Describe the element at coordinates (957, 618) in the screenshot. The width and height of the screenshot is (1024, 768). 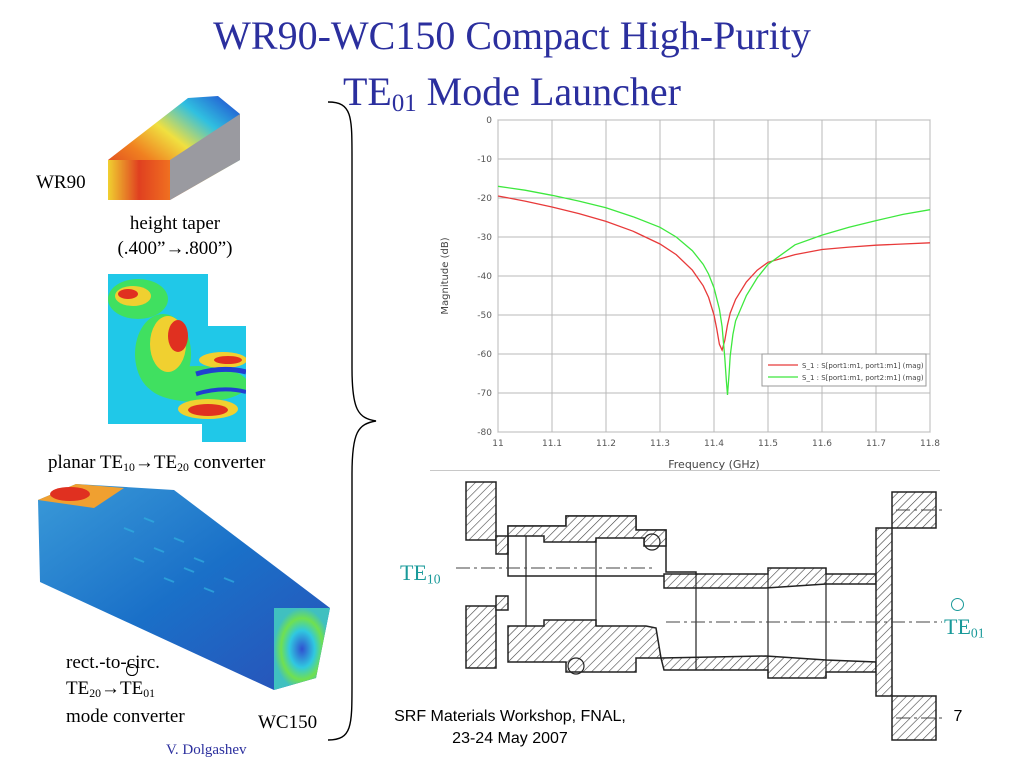
I see `te01-main: TE` at that location.